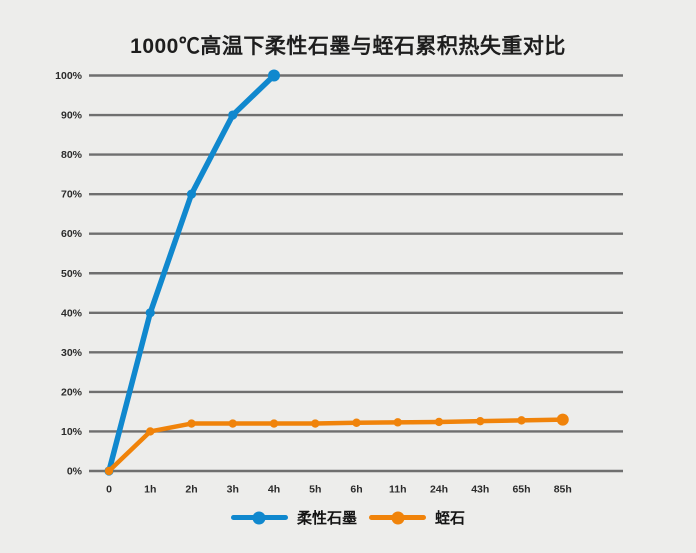 The height and width of the screenshot is (553, 696). Describe the element at coordinates (72, 155) in the screenshot. I see `y-axis-tick-label: 80%` at that location.